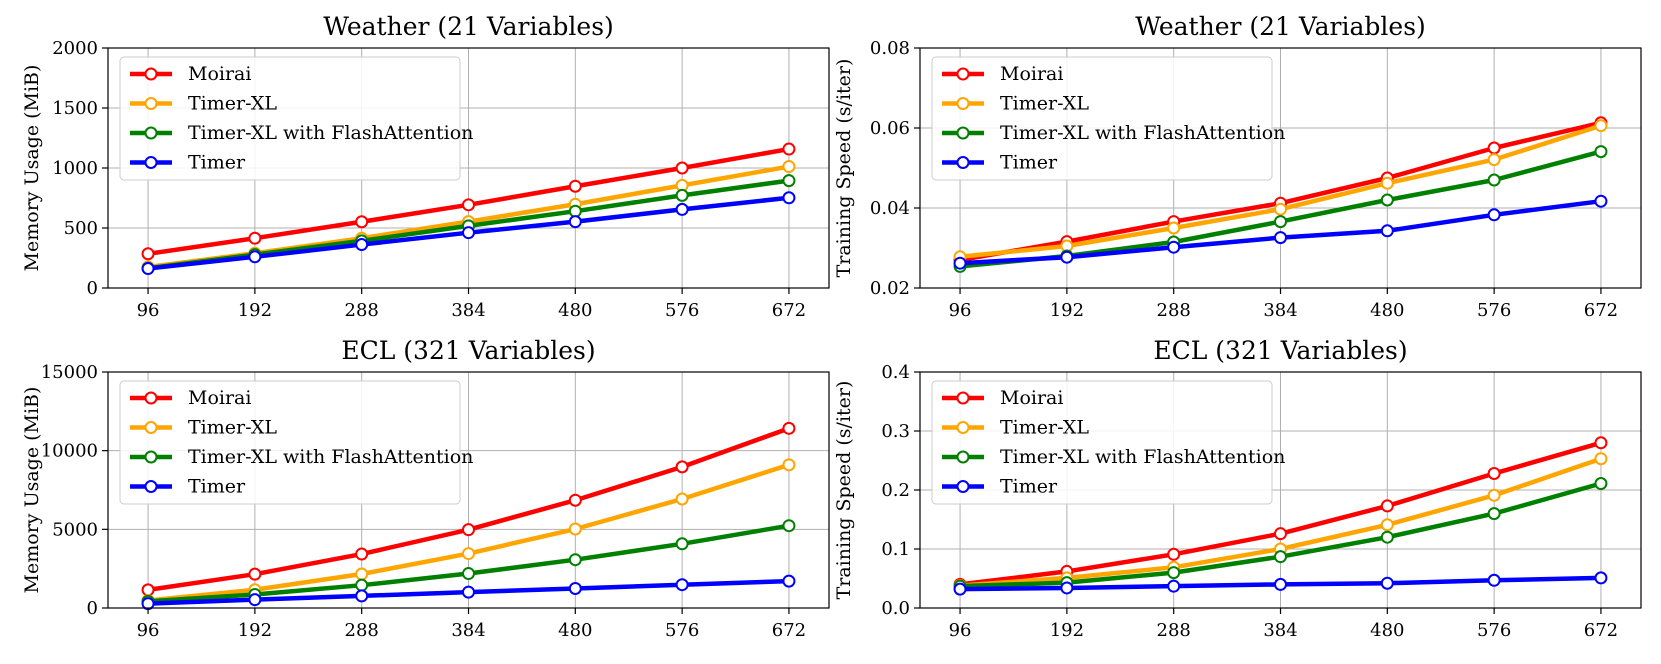  What do you see at coordinates (895, 549) in the screenshot?
I see `y-tick-label: 0.1` at bounding box center [895, 549].